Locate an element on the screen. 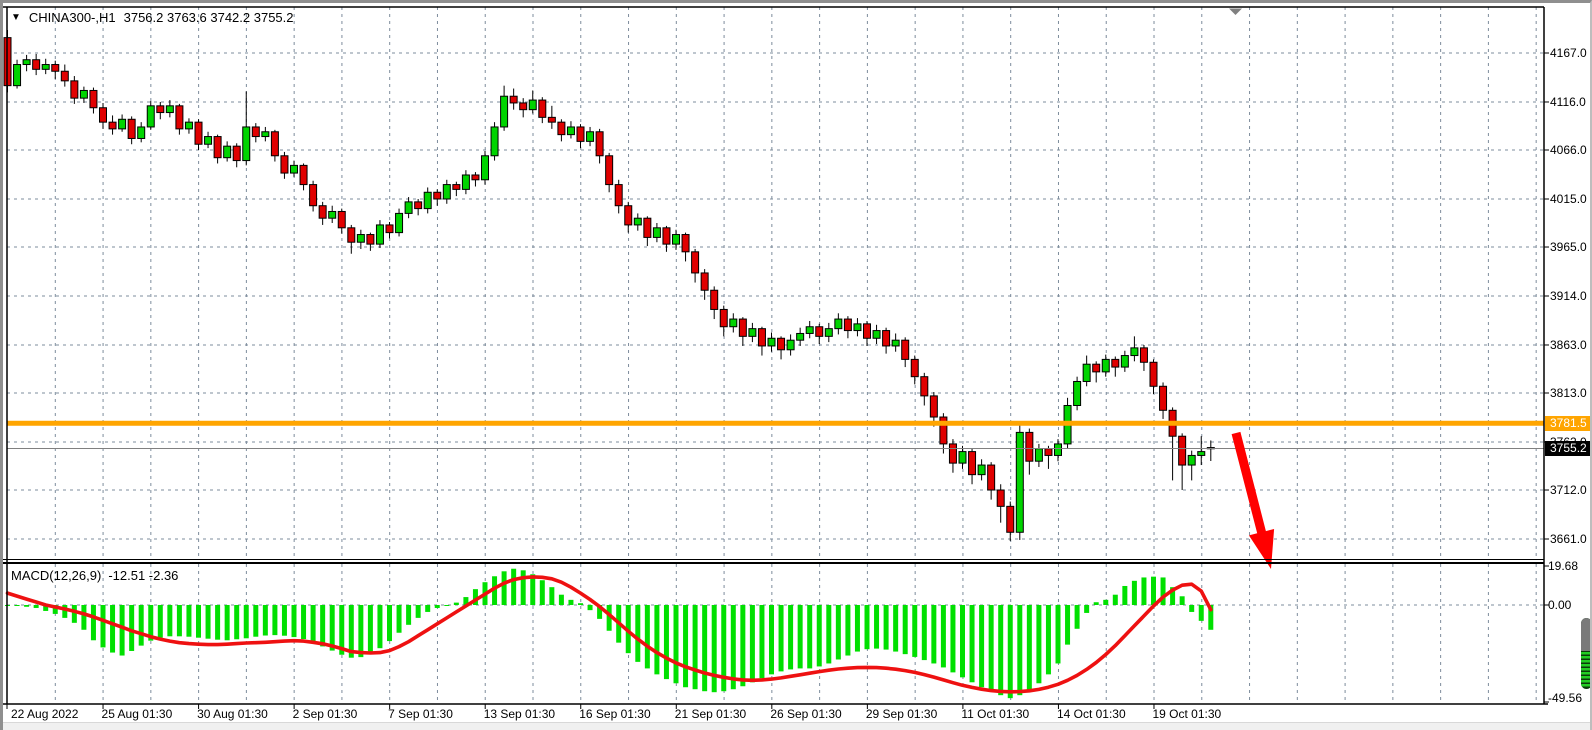 The width and height of the screenshot is (1592, 730). time-axis-label: 21 Sep 01:30 is located at coordinates (710, 714).